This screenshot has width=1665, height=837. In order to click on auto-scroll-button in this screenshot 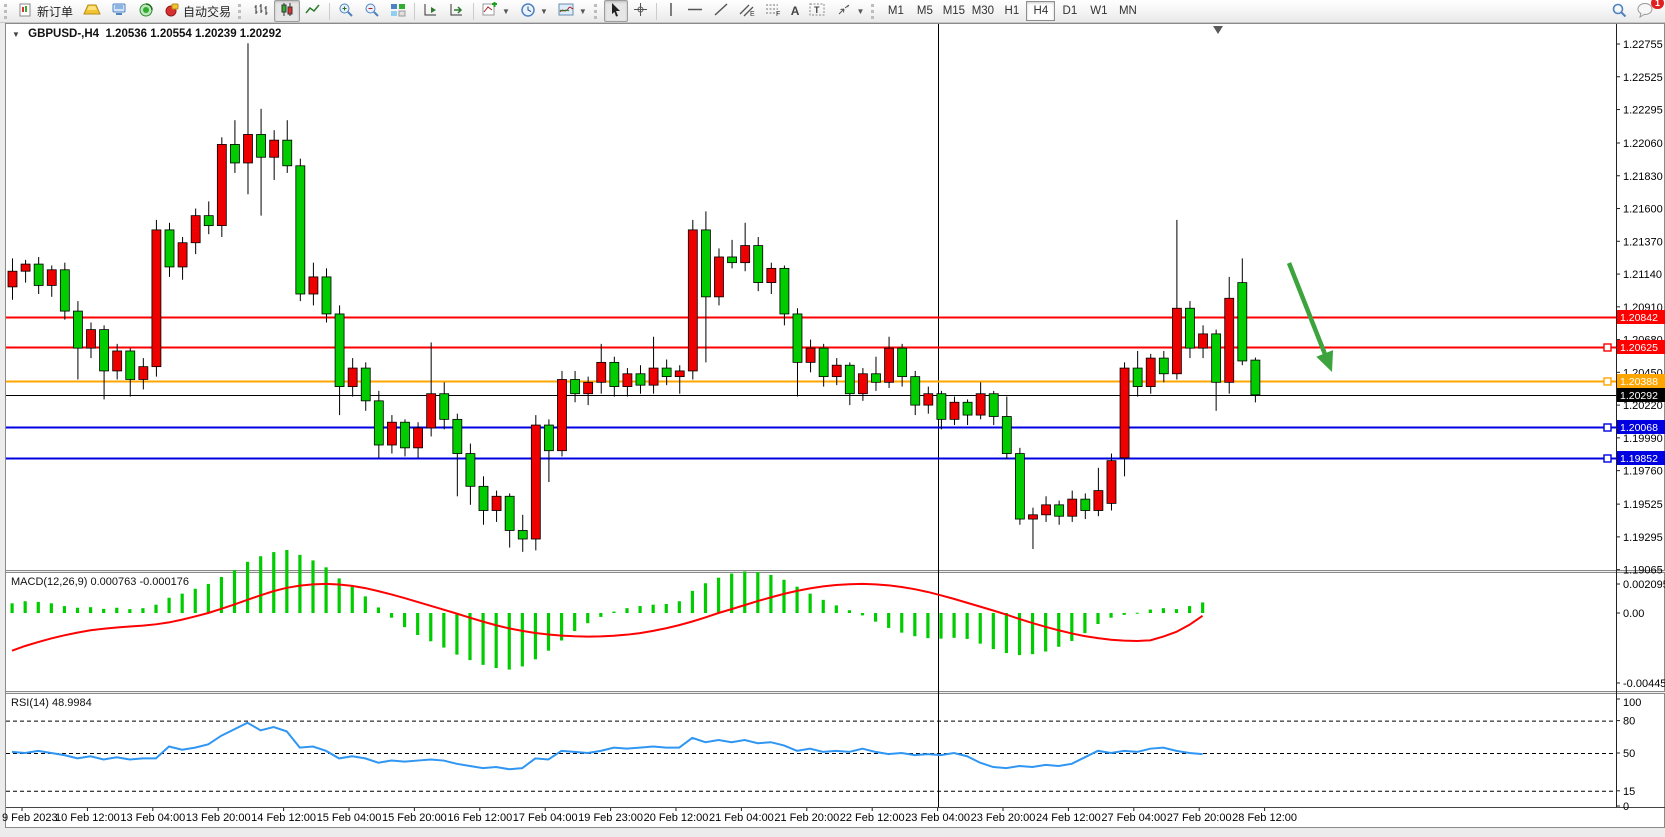, I will do `click(431, 11)`.